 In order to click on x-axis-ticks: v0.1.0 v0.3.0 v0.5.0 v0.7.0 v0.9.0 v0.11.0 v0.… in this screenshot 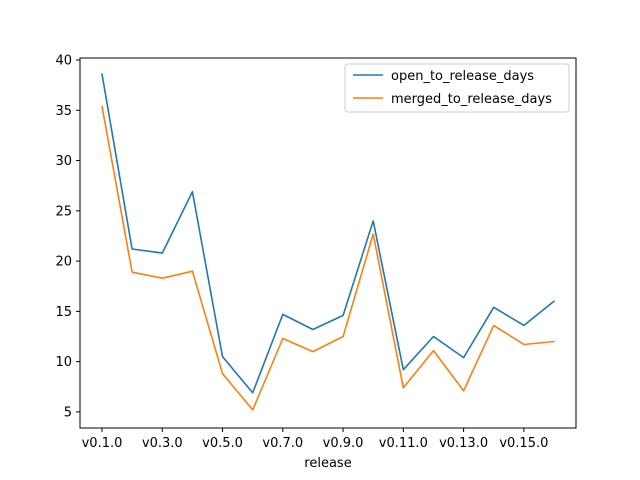, I will do `click(315, 439)`.